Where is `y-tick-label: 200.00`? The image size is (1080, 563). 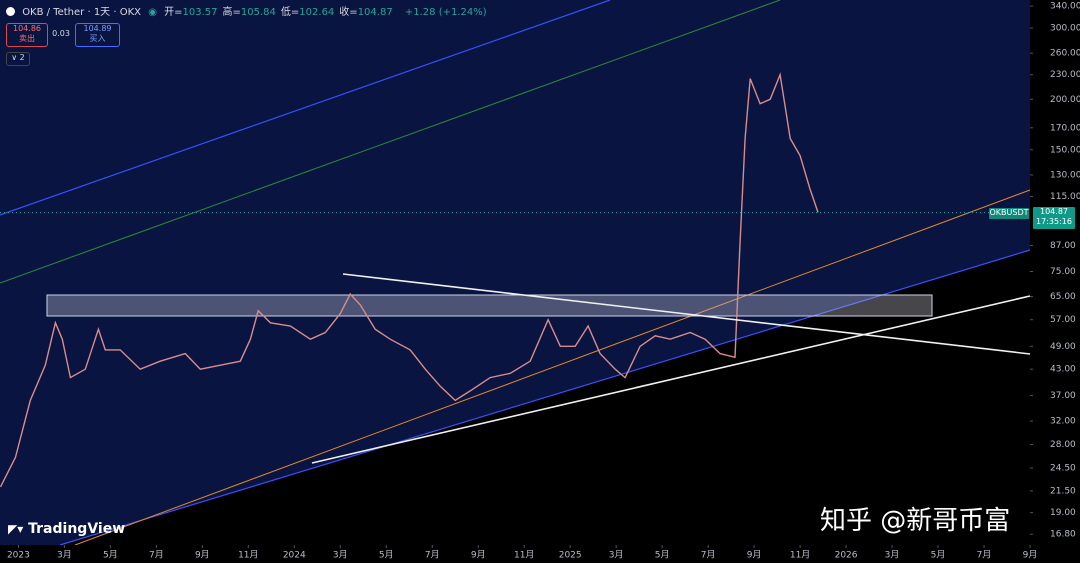
y-tick-label: 200.00 is located at coordinates (1065, 100).